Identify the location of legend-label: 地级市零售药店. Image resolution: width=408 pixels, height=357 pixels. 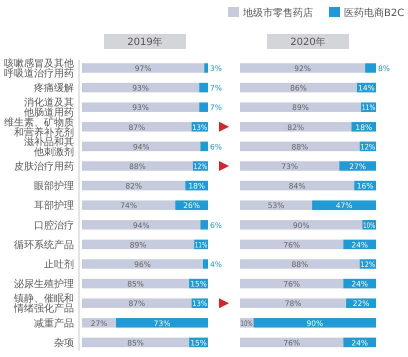
(277, 13).